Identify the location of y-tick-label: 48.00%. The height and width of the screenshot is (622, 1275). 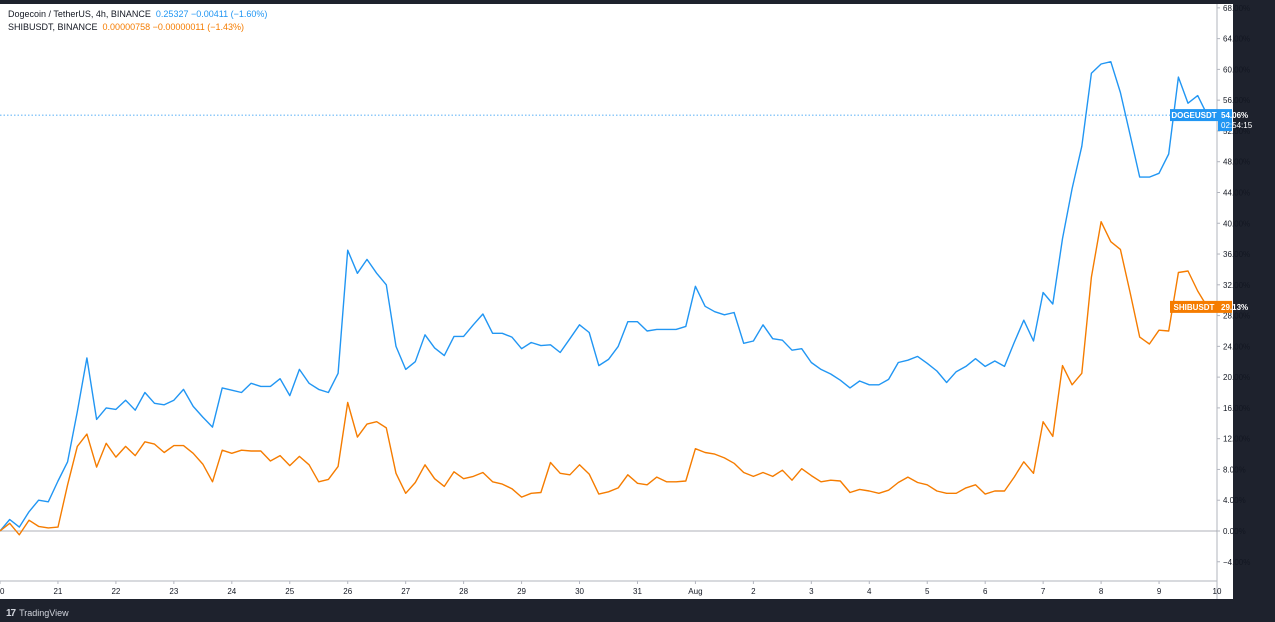
(1236, 162).